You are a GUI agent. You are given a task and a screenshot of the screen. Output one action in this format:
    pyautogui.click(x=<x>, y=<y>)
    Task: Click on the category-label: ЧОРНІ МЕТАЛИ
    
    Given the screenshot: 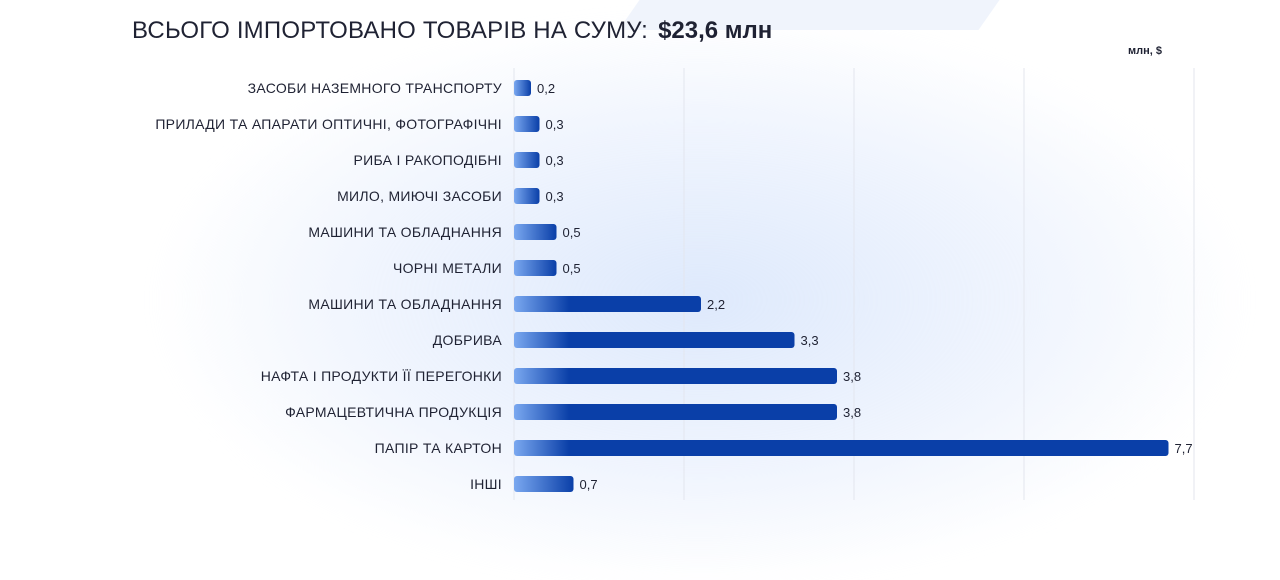 What is the action you would take?
    pyautogui.click(x=447, y=268)
    